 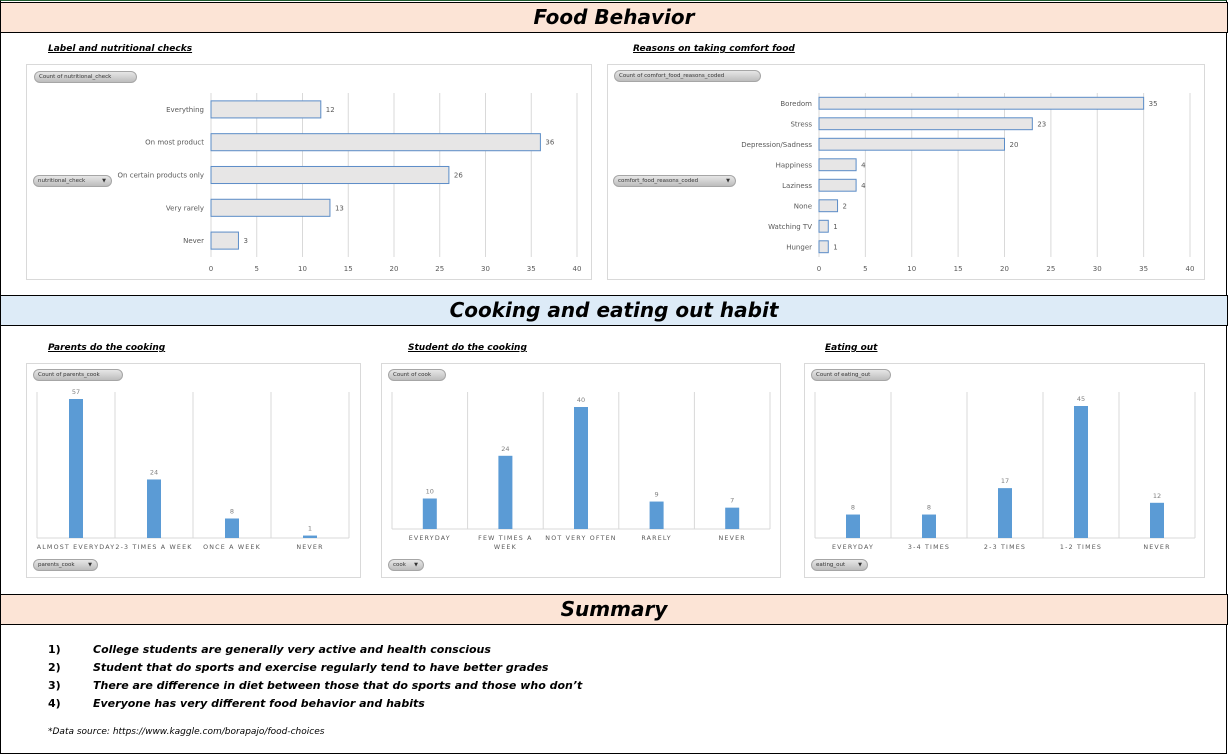 I want to click on category-label: Depression/Sadness, so click(x=776, y=145).